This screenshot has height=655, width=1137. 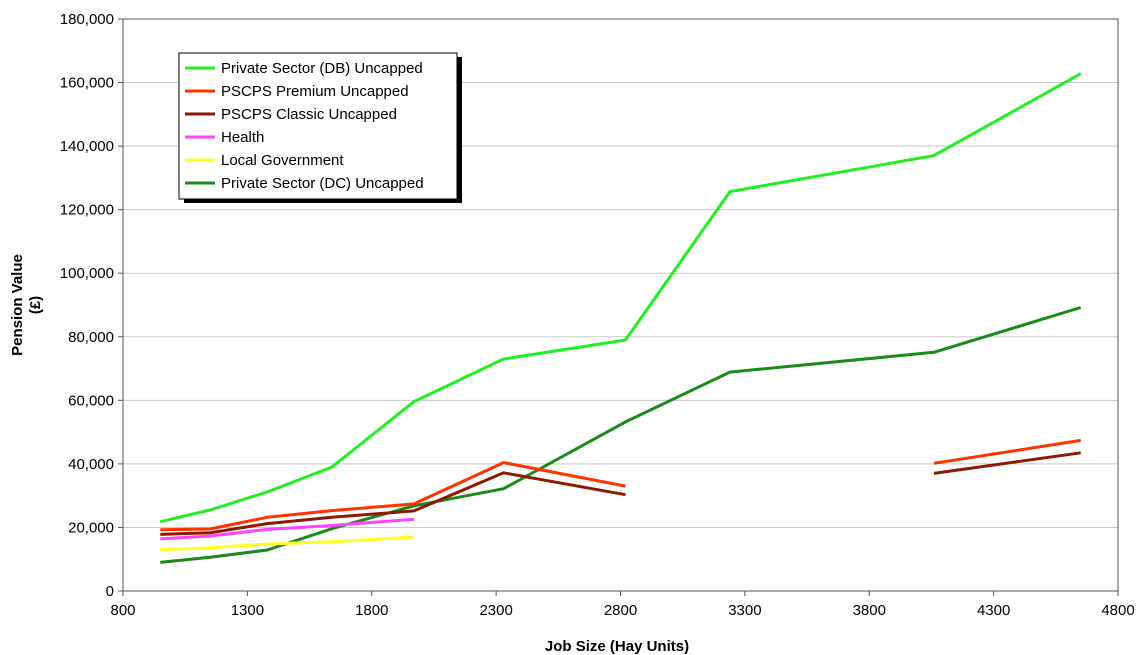 What do you see at coordinates (87, 19) in the screenshot?
I see `y-tick-label: 180,000` at bounding box center [87, 19].